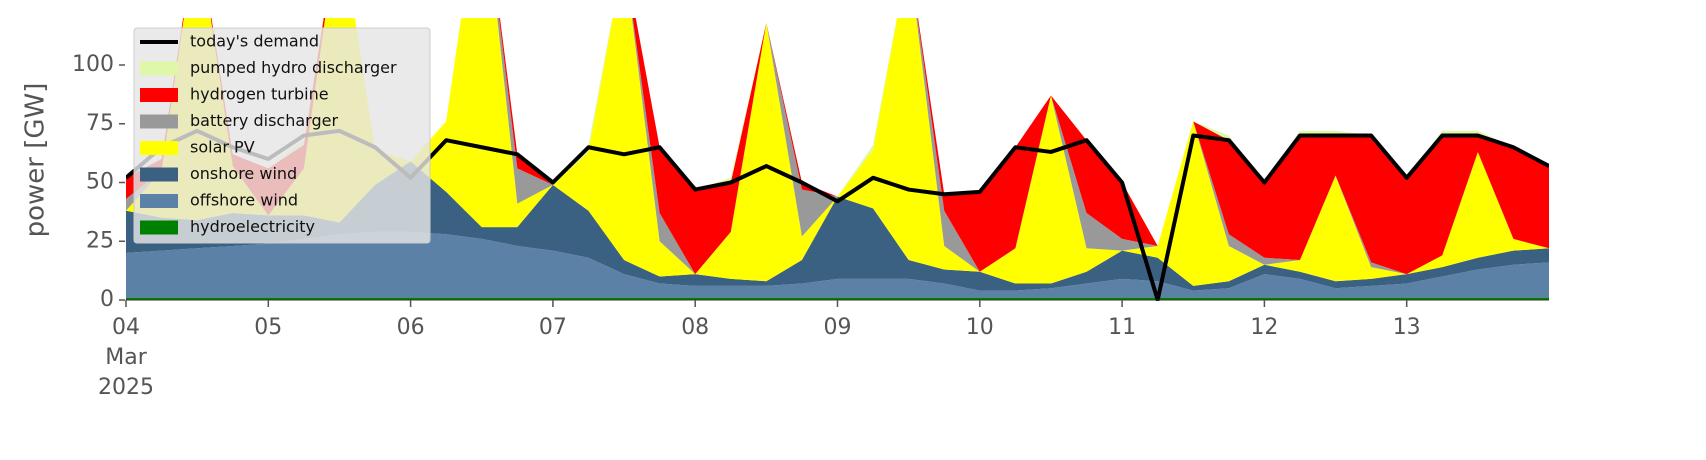 The image size is (1706, 460). Describe the element at coordinates (293, 67) in the screenshot. I see `legend-label: pumped hydro discharger` at that location.